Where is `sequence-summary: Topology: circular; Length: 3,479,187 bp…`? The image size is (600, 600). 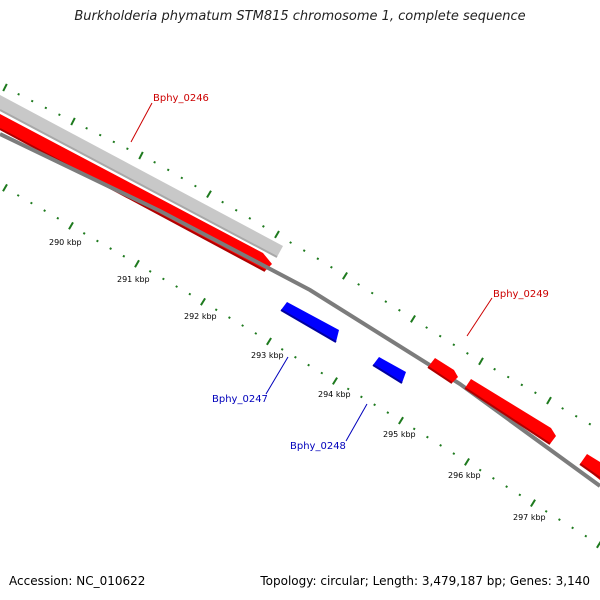 sequence-summary: Topology: circular; Length: 3,479,187 bp… is located at coordinates (425, 581).